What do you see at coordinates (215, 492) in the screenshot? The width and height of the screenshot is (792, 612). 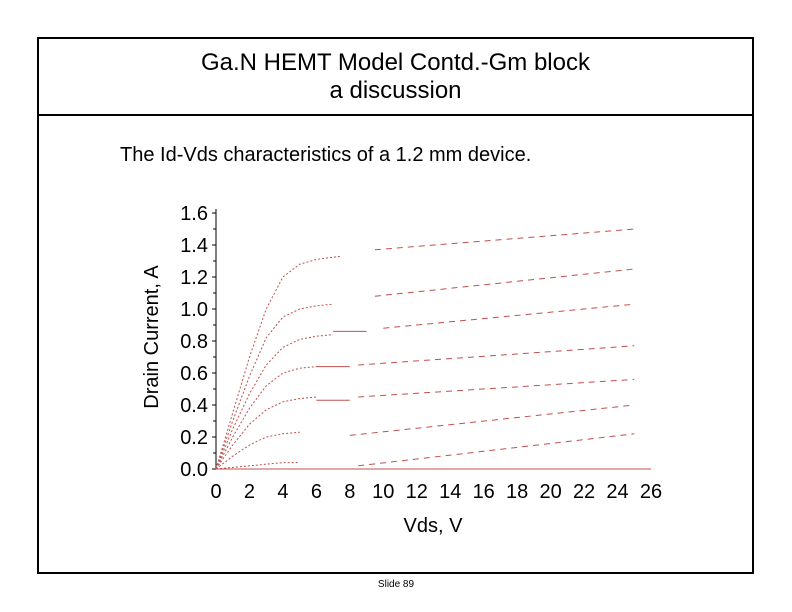 I see `x-tick-label: 0` at bounding box center [215, 492].